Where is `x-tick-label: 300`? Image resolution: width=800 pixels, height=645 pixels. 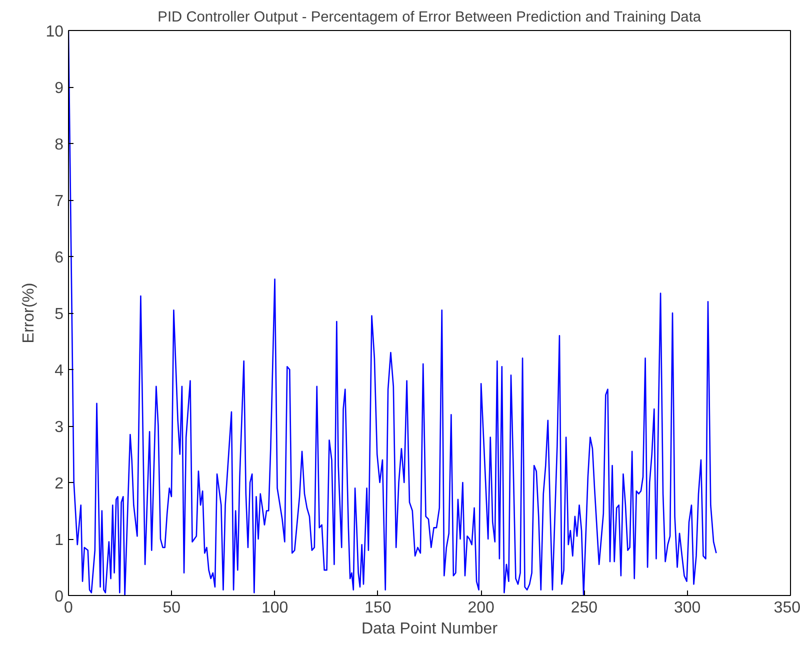
x-tick-label: 300 is located at coordinates (687, 608).